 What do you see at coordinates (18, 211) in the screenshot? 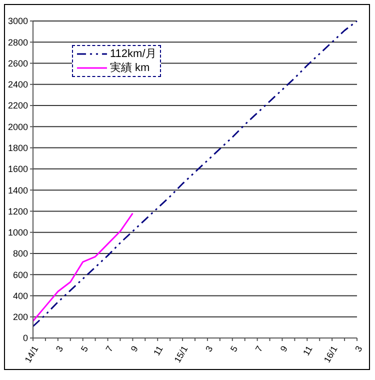
I see `y-tick-label: 1200` at bounding box center [18, 211].